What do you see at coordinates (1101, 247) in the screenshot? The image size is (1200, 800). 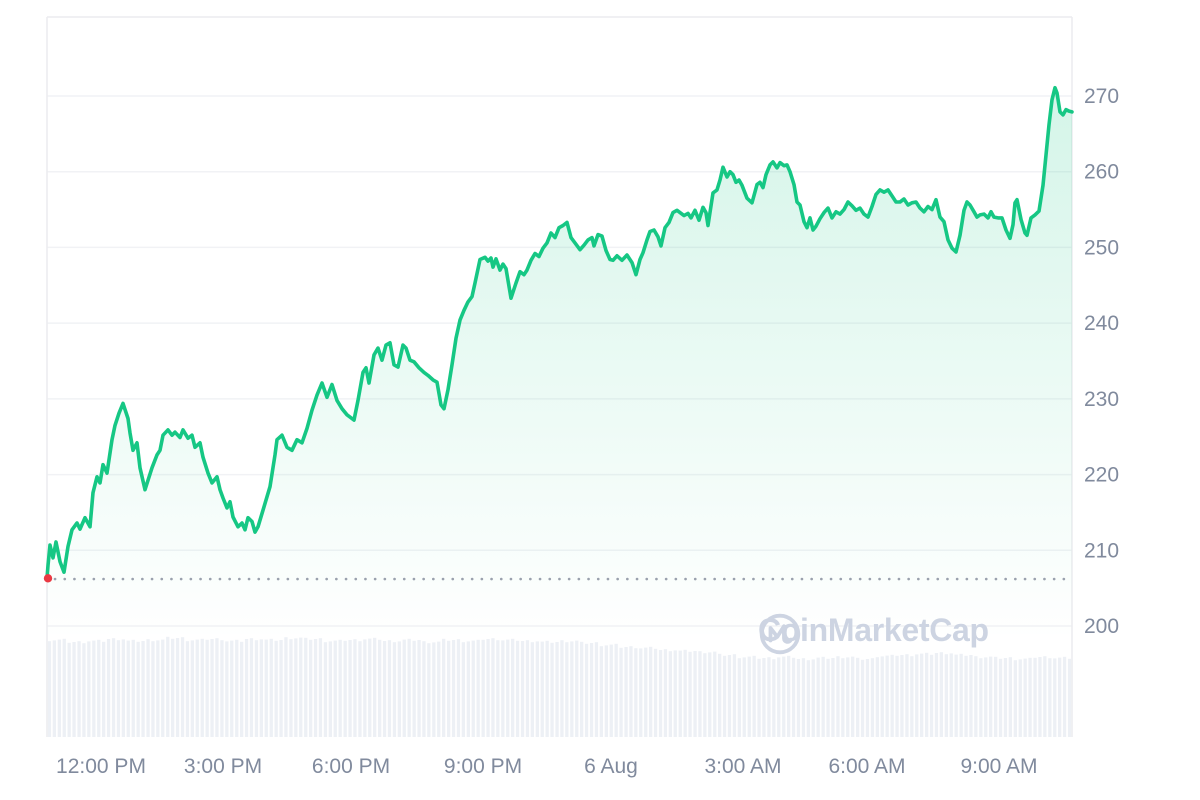 I see `y-axis-label: 250` at bounding box center [1101, 247].